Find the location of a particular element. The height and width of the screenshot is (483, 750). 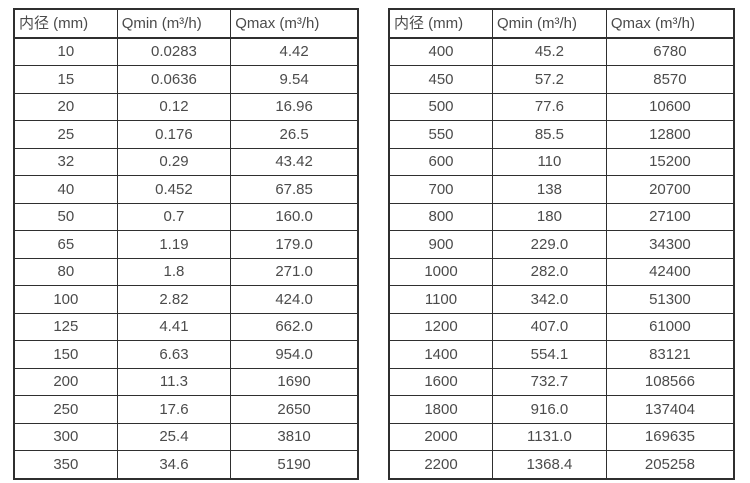

qmin-cell: 0.12 is located at coordinates (174, 106).